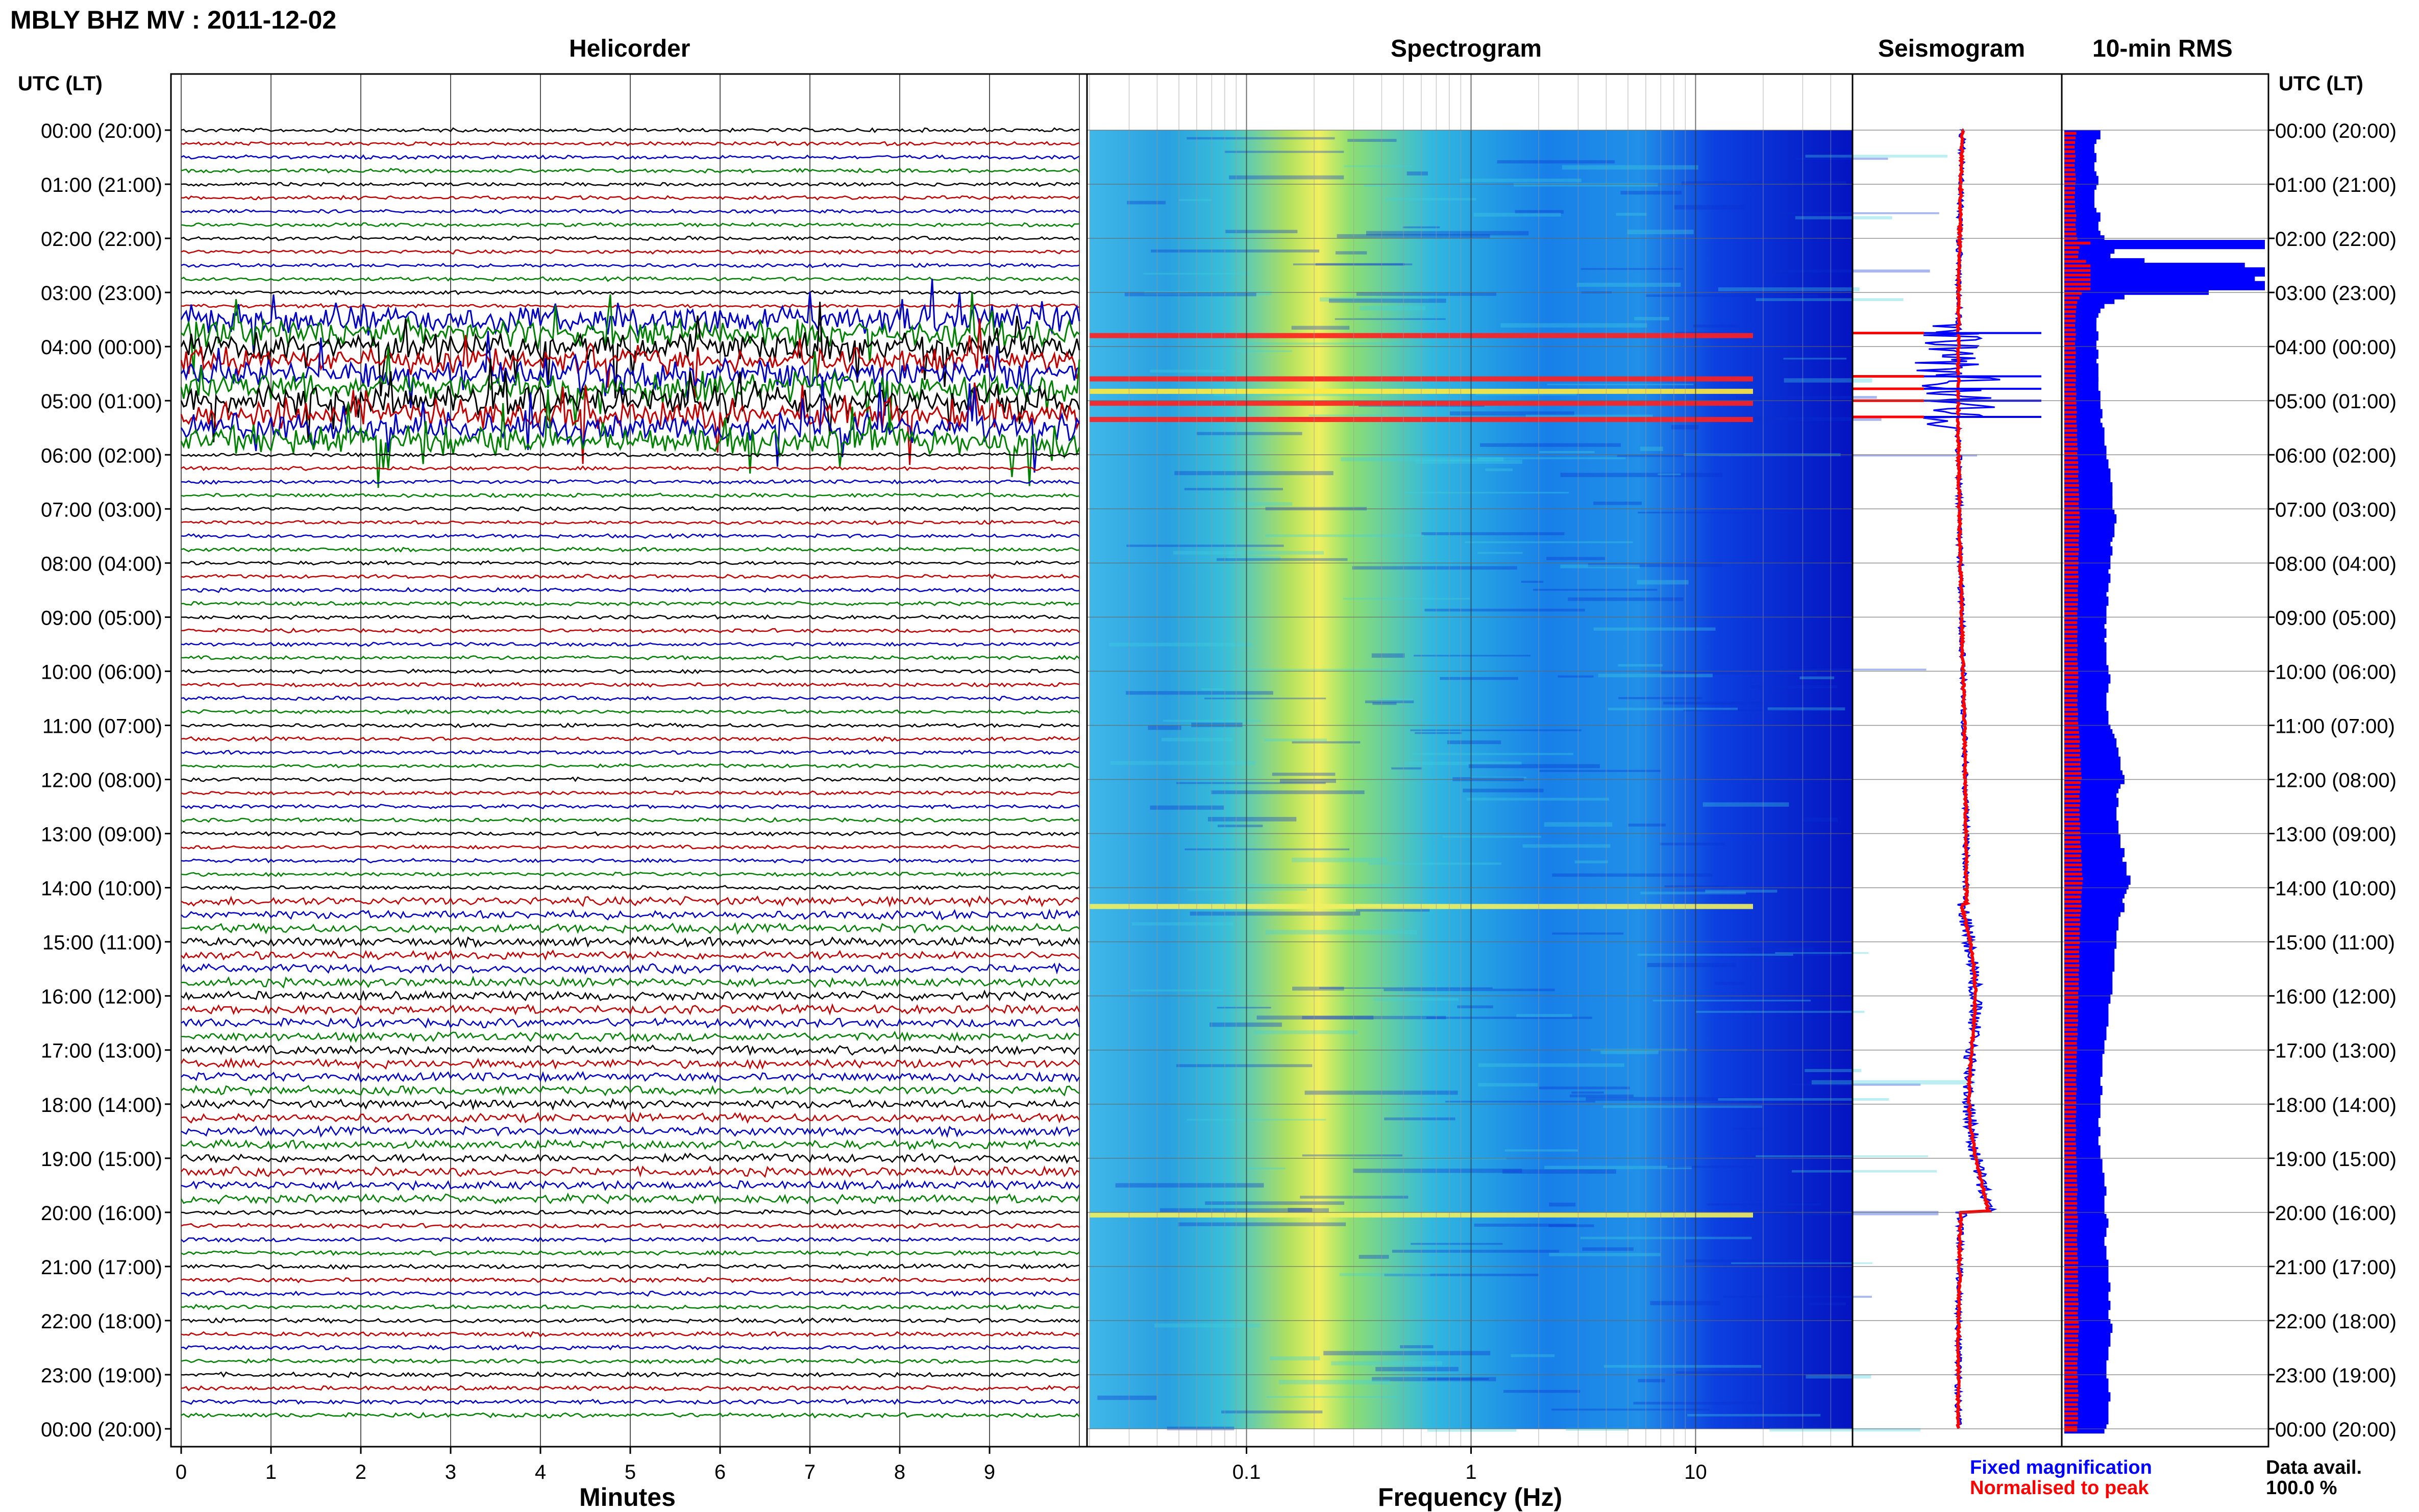  Describe the element at coordinates (2336, 1376) in the screenshot. I see `time-label-right: 23:00 (19:00)` at that location.